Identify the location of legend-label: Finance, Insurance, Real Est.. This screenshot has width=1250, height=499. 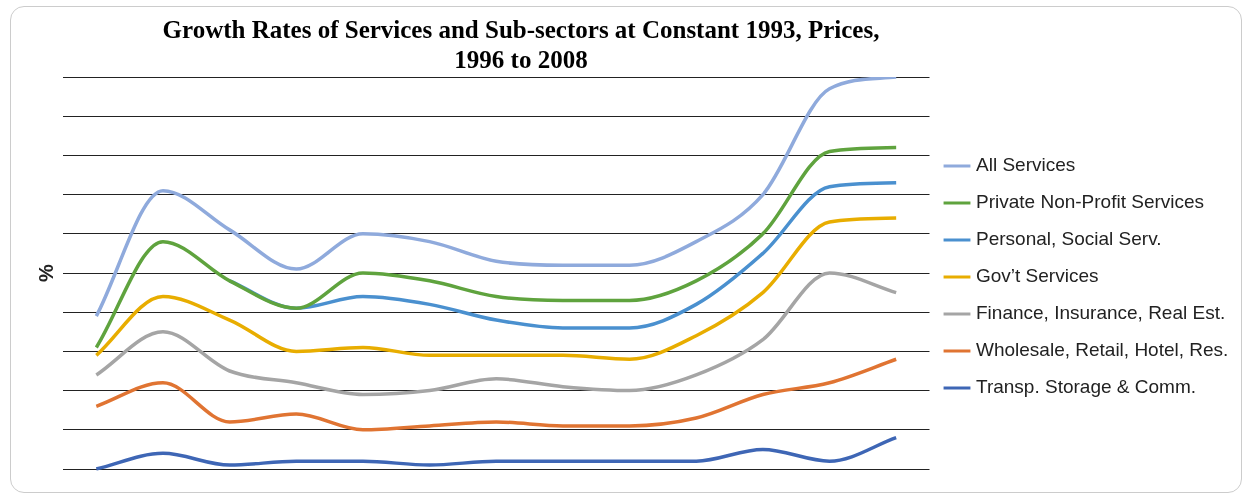
(1101, 313).